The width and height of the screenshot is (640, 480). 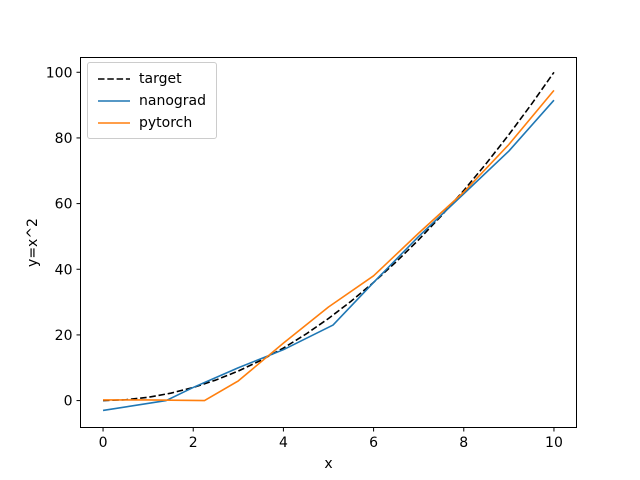 What do you see at coordinates (114, 100) in the screenshot?
I see `legend-line-sample-nanograd` at bounding box center [114, 100].